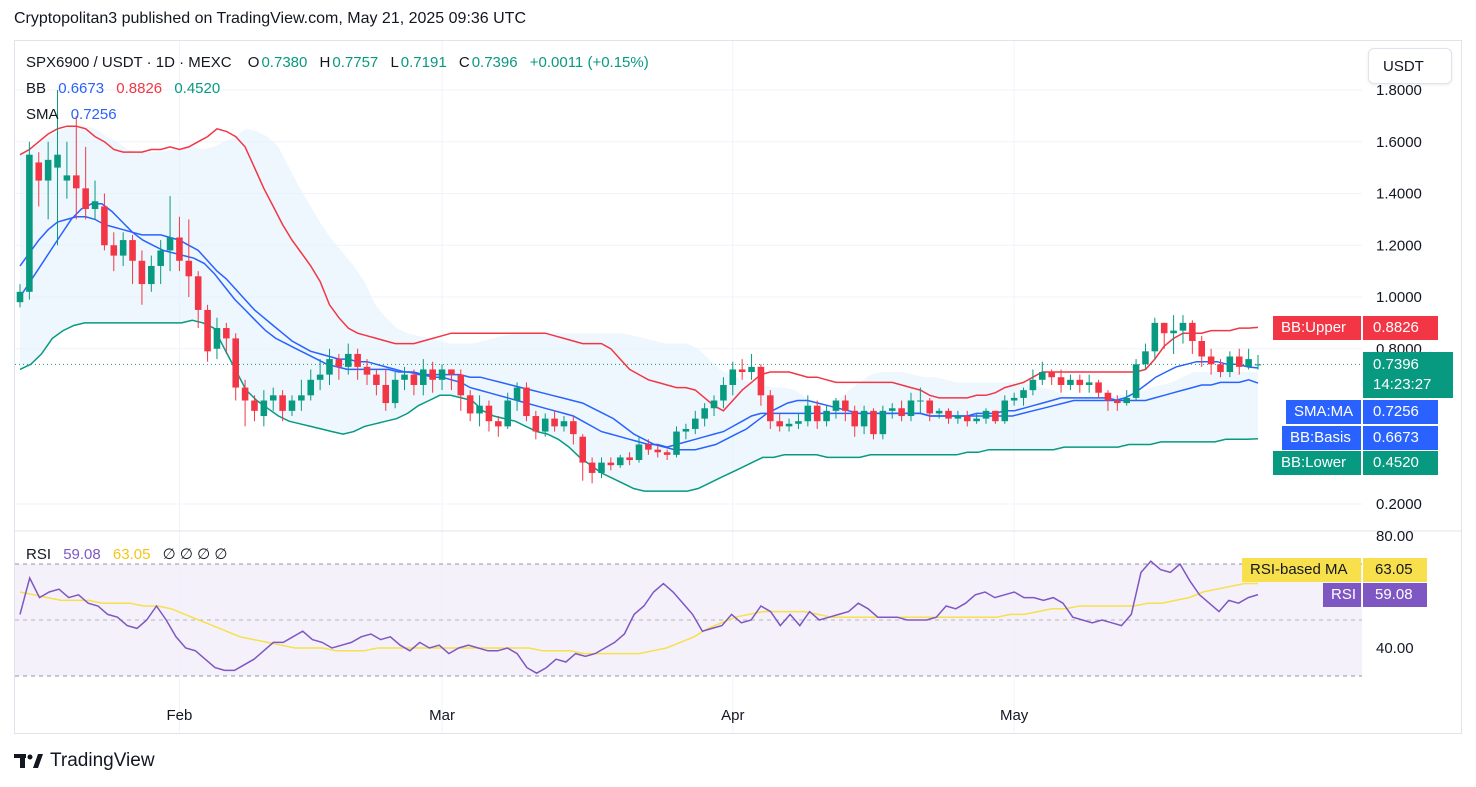 The width and height of the screenshot is (1476, 787). What do you see at coordinates (355, 62) in the screenshot?
I see `high-value: 0.7757` at bounding box center [355, 62].